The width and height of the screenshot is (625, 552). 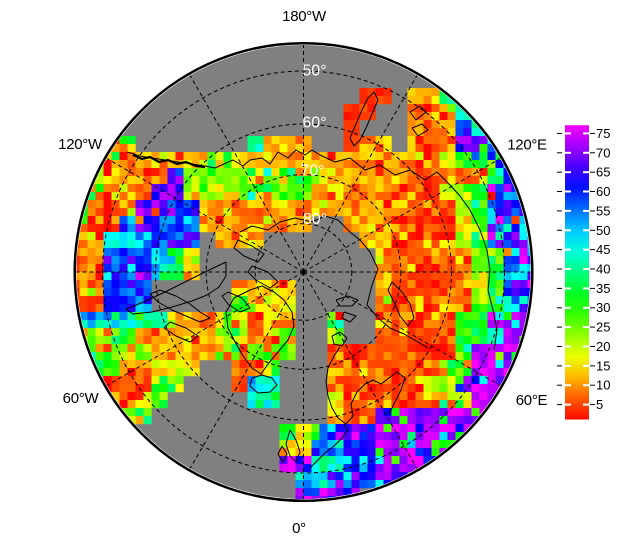 What do you see at coordinates (603, 133) in the screenshot?
I see `svg-text: 75` at bounding box center [603, 133].